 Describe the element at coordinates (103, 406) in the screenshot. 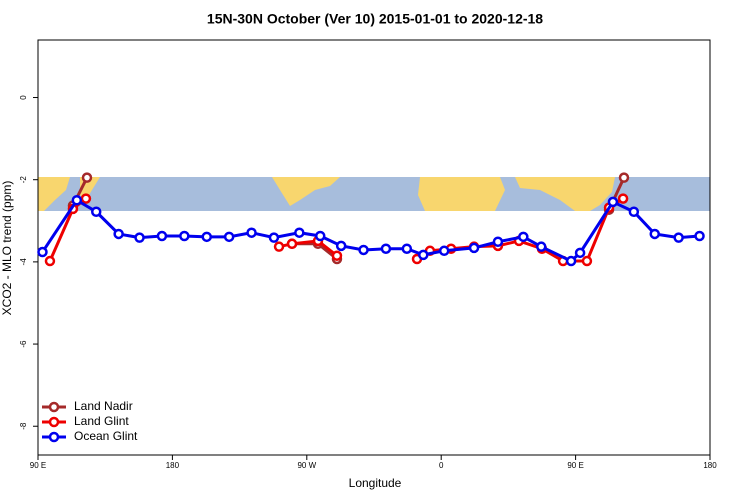

I see `legend-label: Land Nadir` at that location.